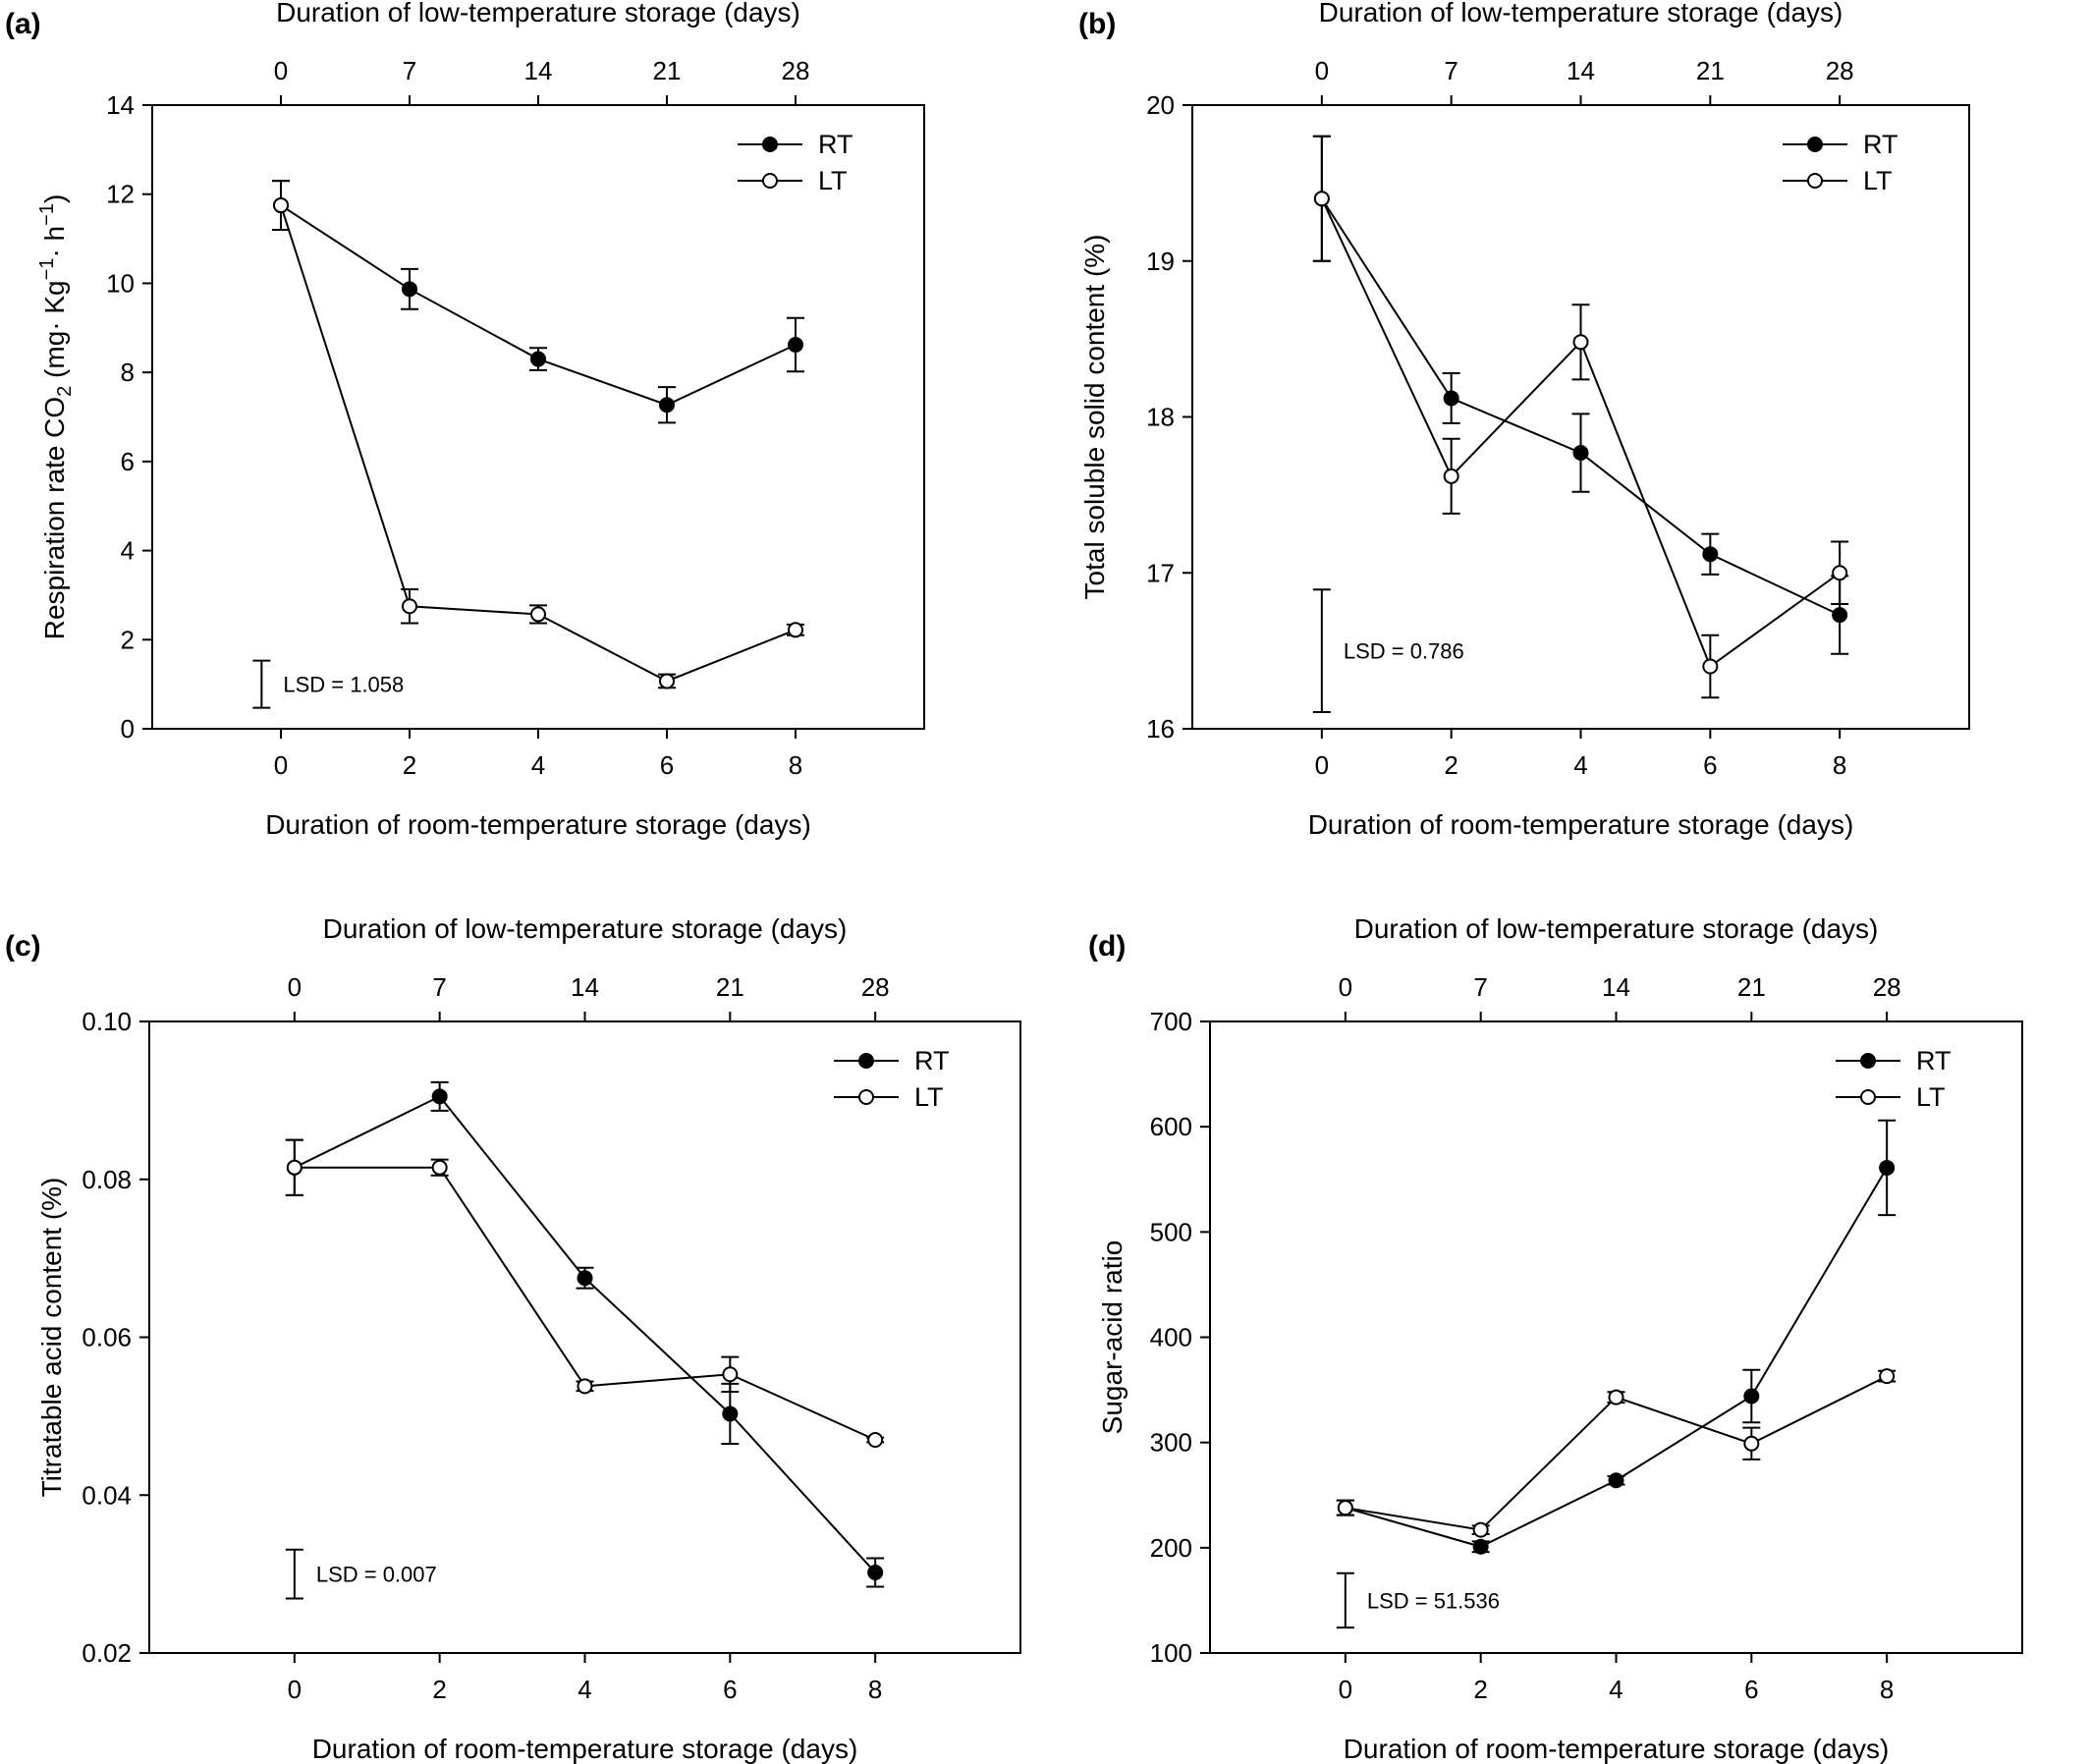 The height and width of the screenshot is (1764, 2090). I want to click on top-tick-label: 28, so click(875, 987).